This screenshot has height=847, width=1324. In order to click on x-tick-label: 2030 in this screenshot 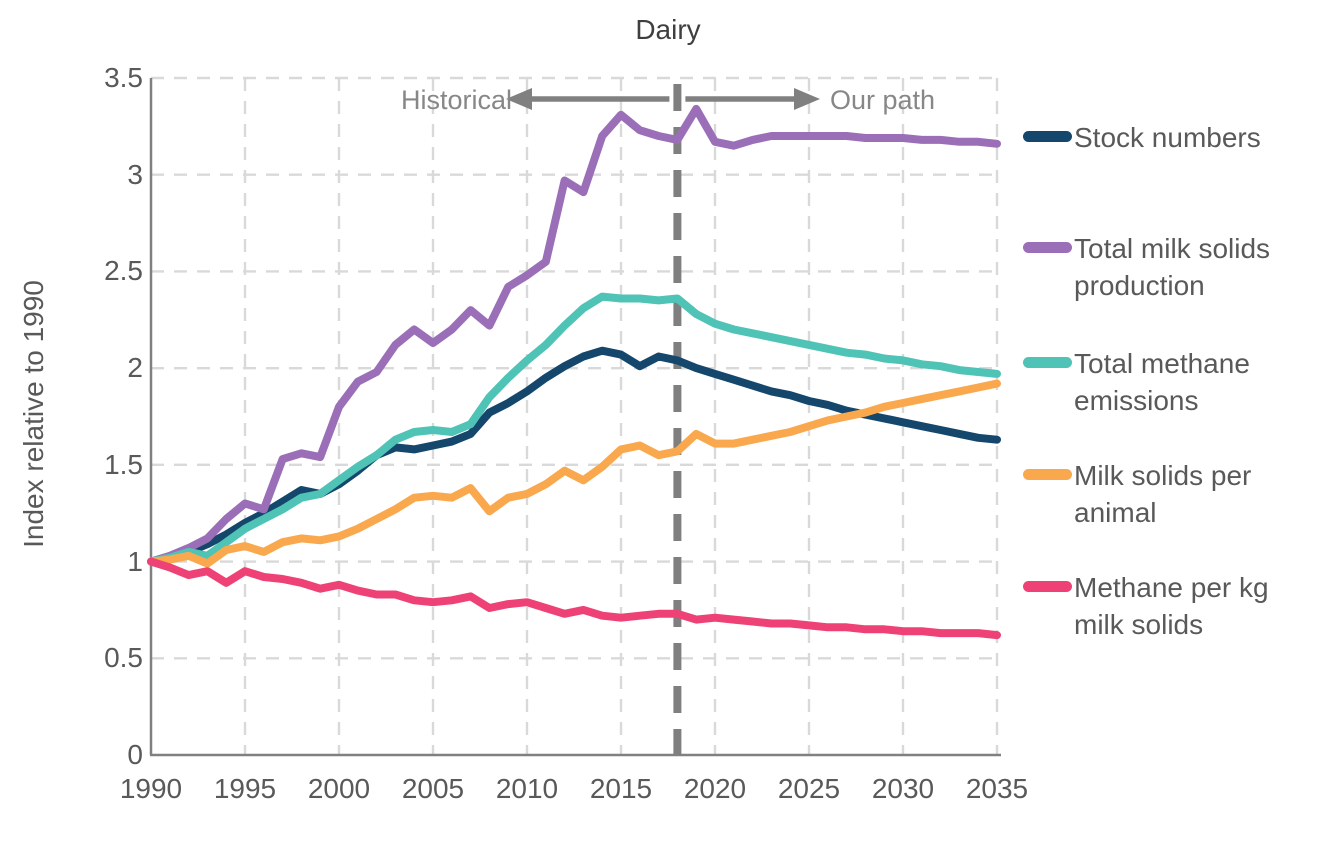, I will do `click(903, 788)`.